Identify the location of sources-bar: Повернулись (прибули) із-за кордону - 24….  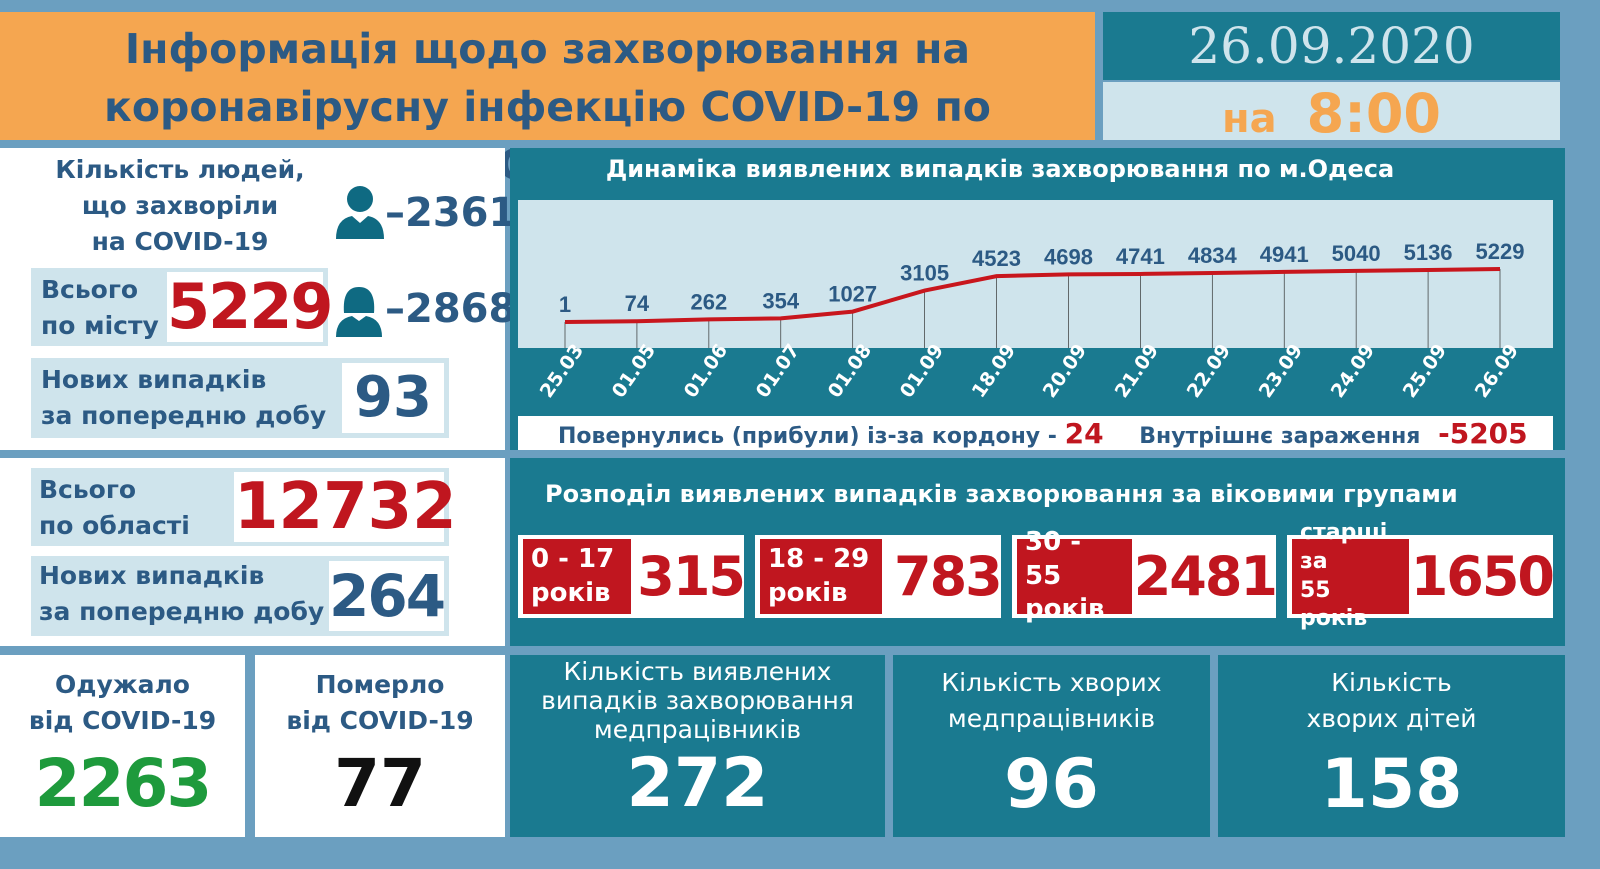
(1035, 433).